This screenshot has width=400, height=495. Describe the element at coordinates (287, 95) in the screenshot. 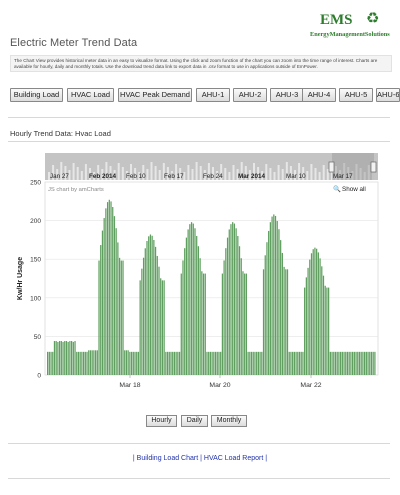

I see `ahu-3-button: AHU-3` at that location.